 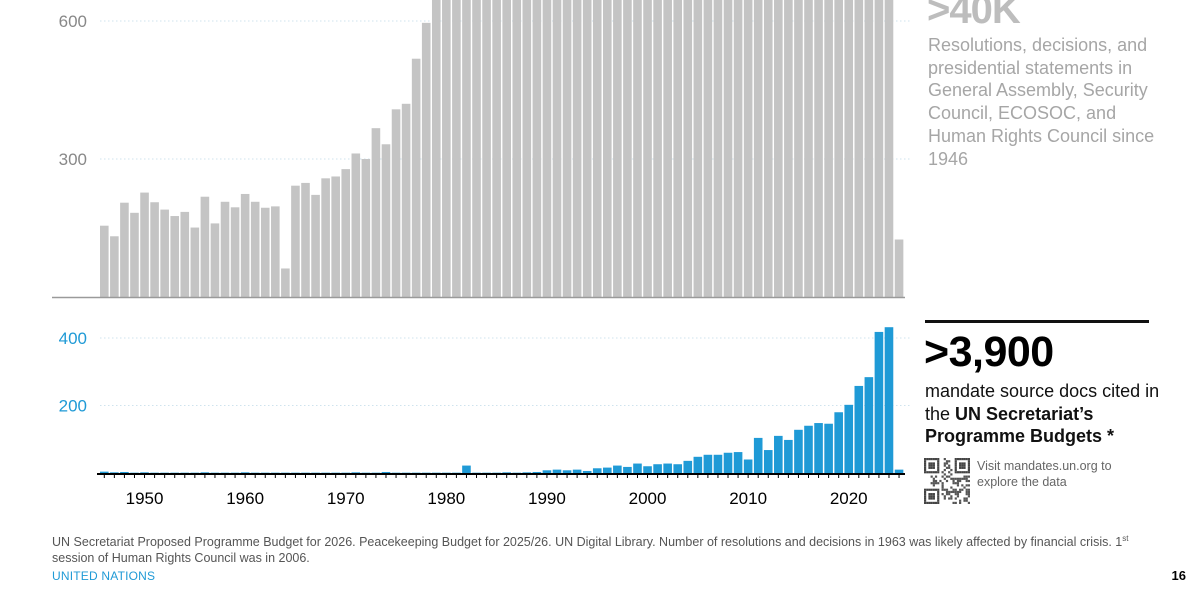 I want to click on footer-organization: UNITED NATIONS, so click(x=104, y=576).